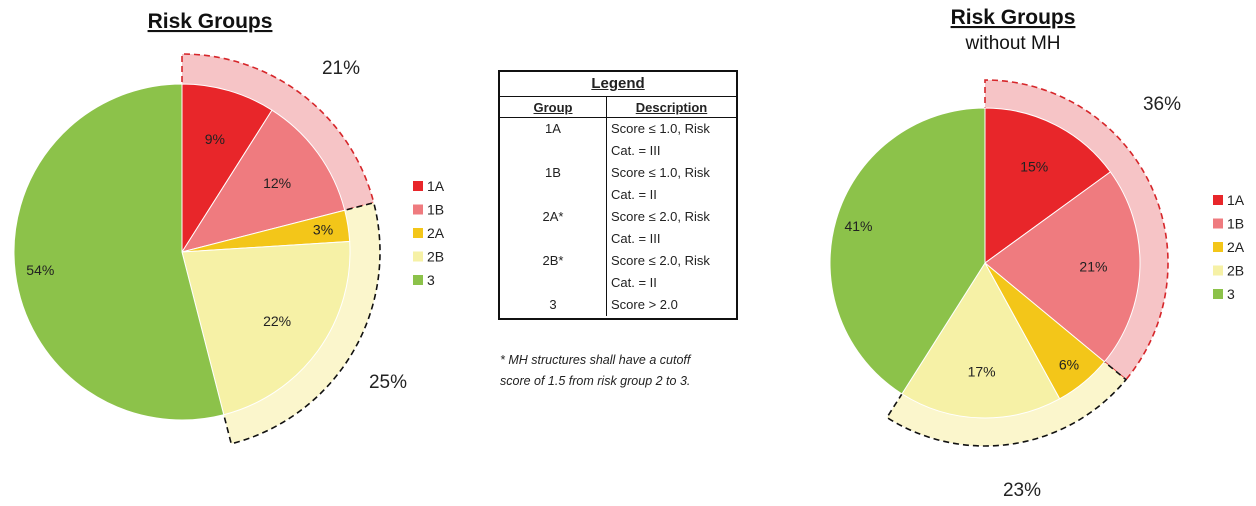 The image size is (1256, 506). Describe the element at coordinates (323, 230) in the screenshot. I see `slice-value-label: 3%` at that location.